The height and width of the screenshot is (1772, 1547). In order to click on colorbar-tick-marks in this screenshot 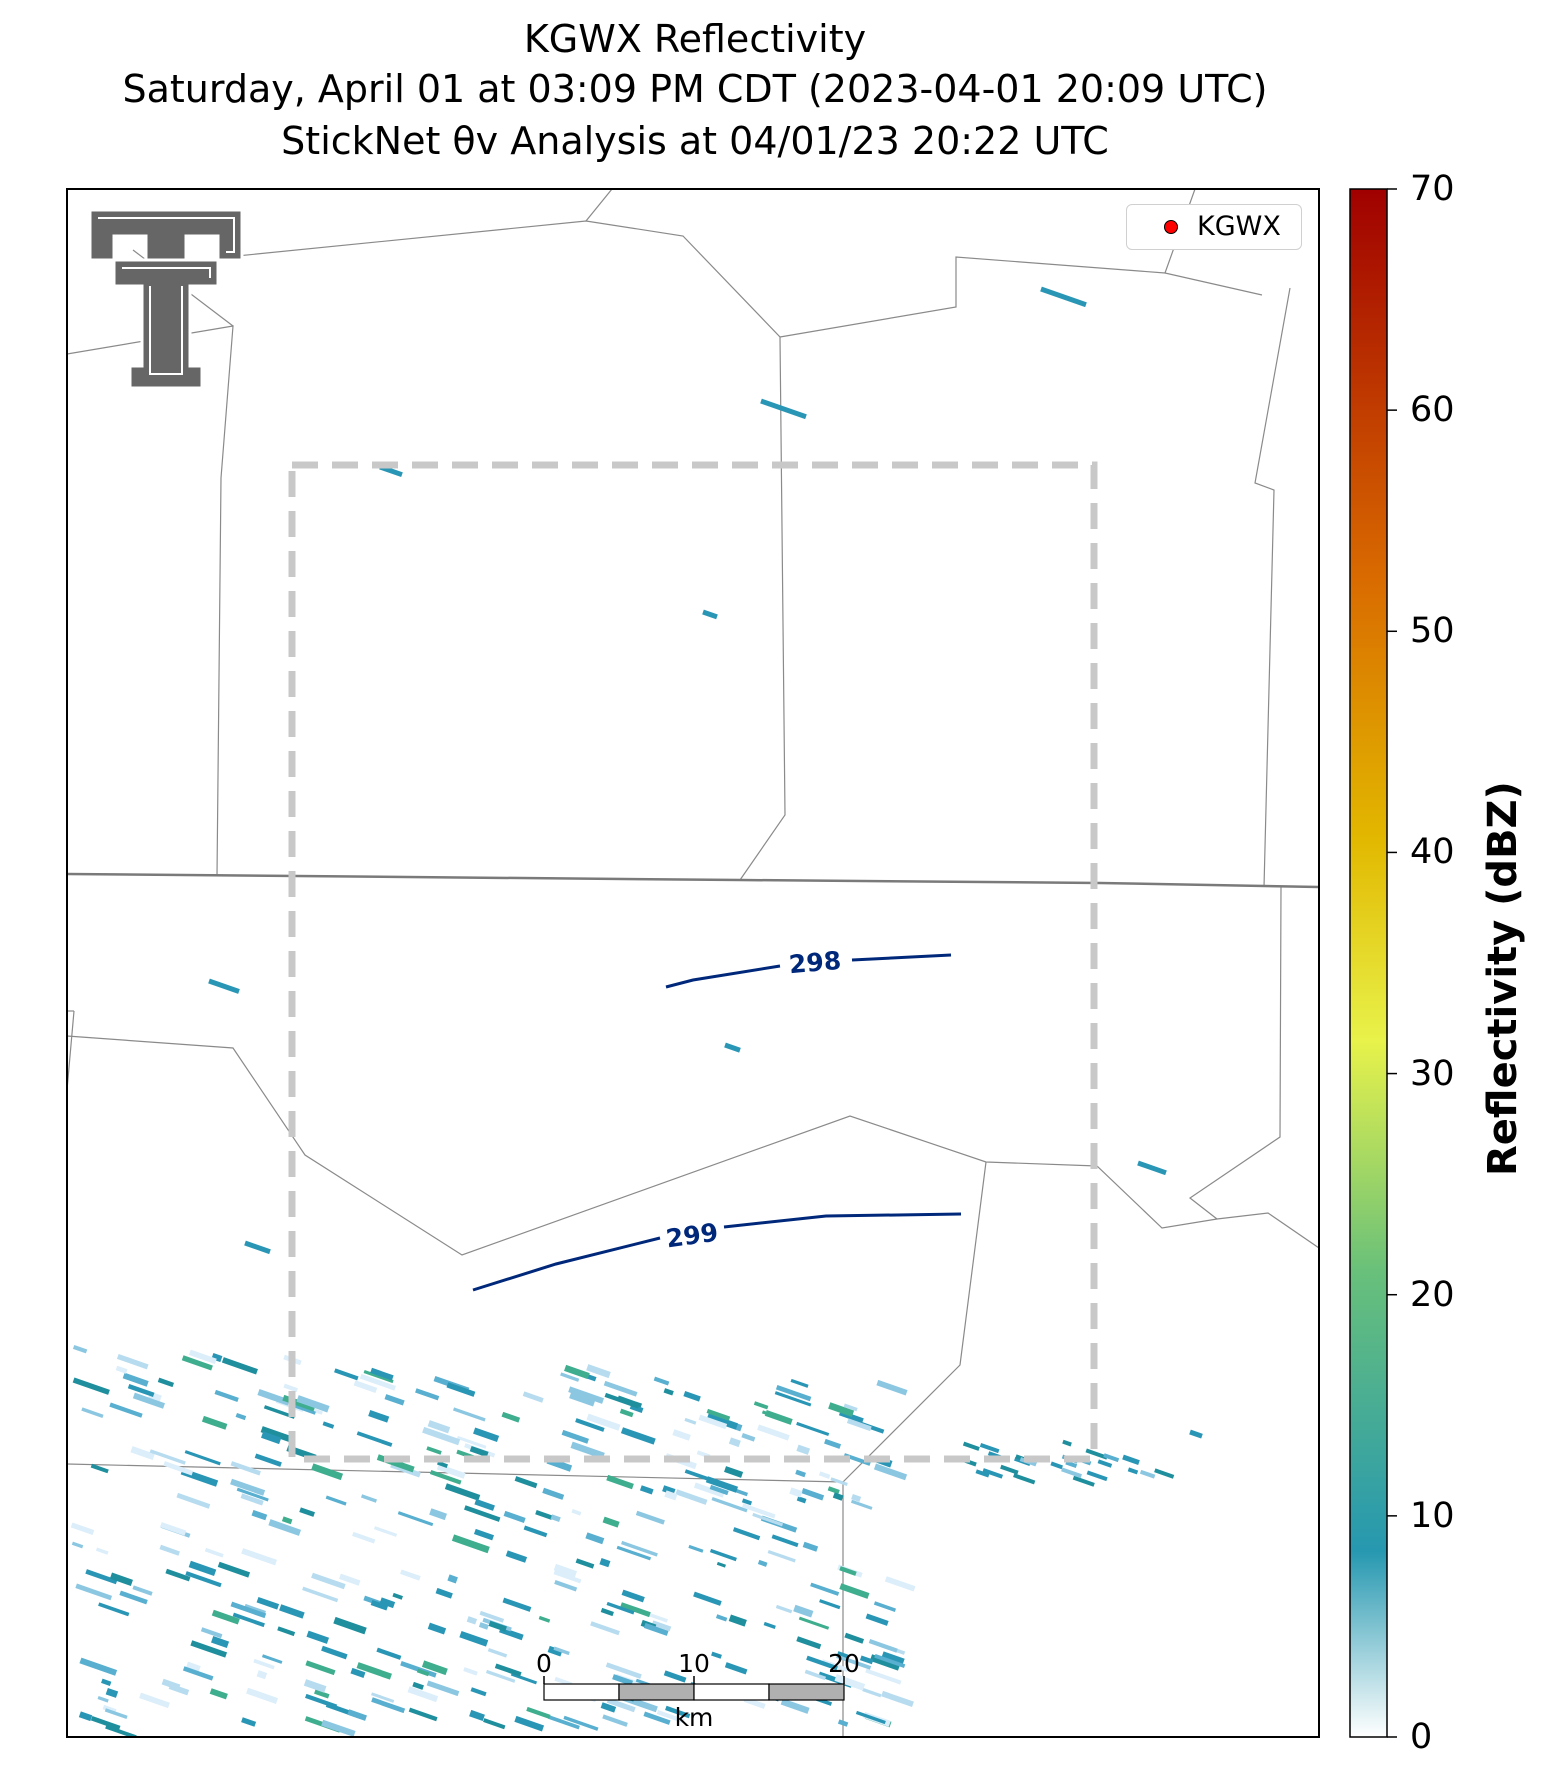, I will do `click(1392, 963)`.